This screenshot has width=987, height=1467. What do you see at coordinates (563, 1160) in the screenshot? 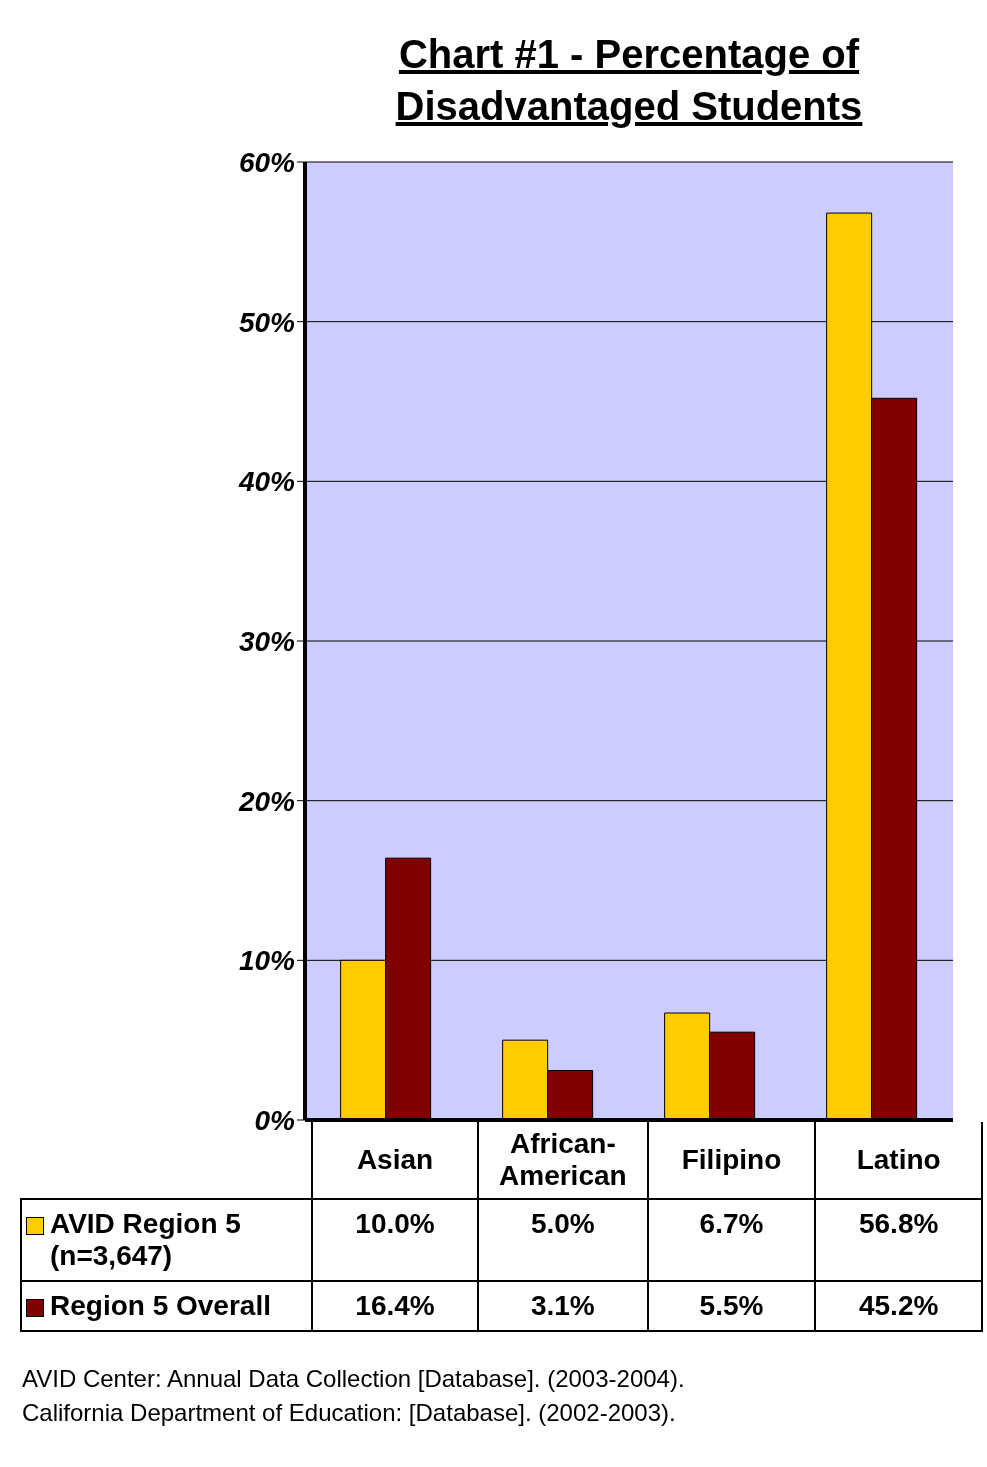
I see `x-tick-label: African-American` at bounding box center [563, 1160].